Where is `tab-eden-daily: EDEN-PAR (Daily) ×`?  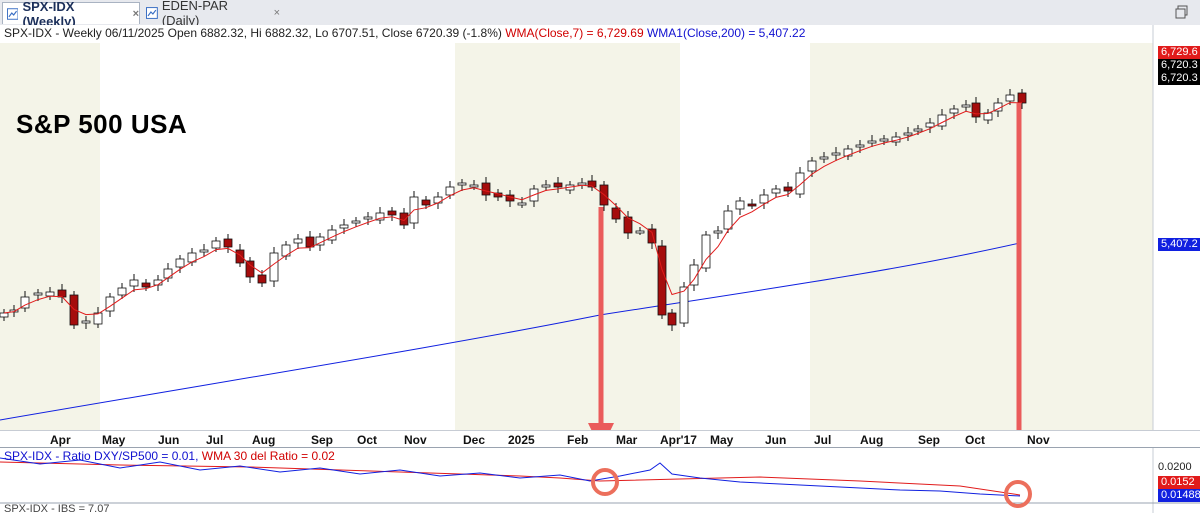 tab-eden-daily: EDEN-PAR (Daily) × is located at coordinates (211, 14).